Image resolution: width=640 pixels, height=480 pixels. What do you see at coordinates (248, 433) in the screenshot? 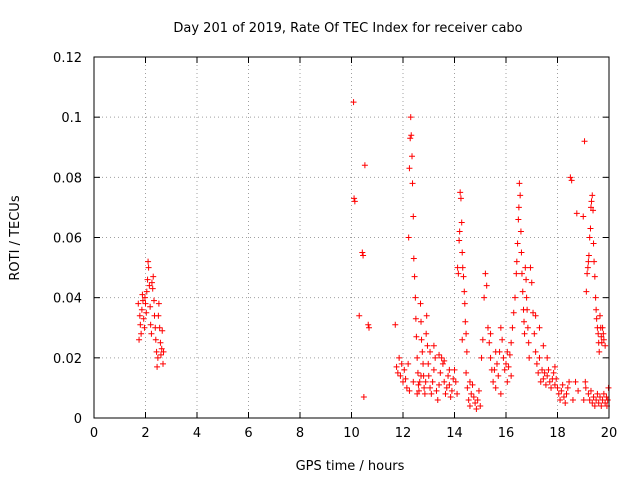
I see `x-tick-label: 6` at bounding box center [248, 433].